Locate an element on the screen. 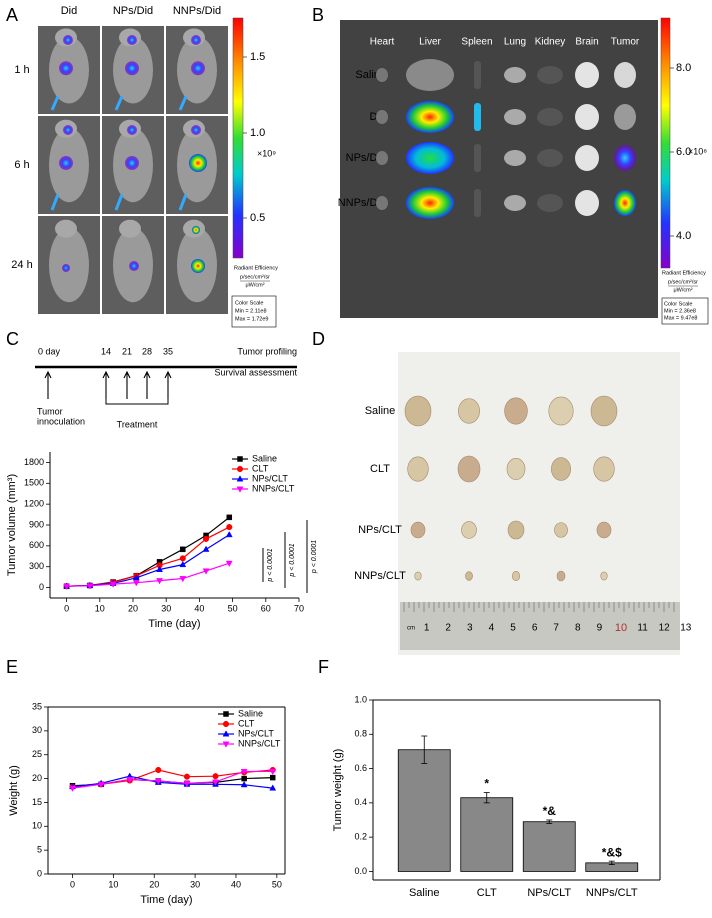  timeline-day: 35 is located at coordinates (168, 351).